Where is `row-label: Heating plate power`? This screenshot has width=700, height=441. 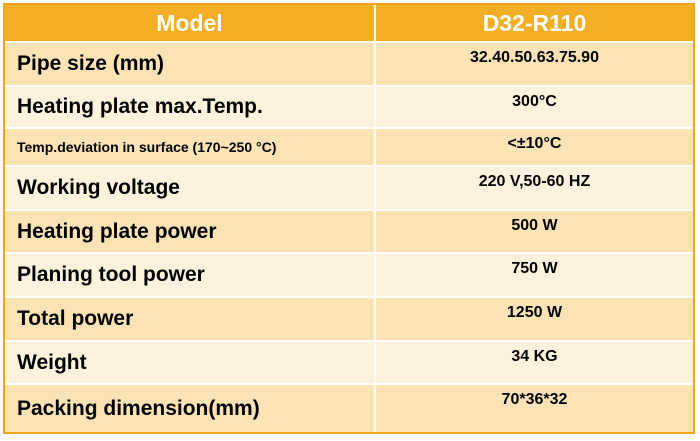 row-label: Heating plate power is located at coordinates (190, 232).